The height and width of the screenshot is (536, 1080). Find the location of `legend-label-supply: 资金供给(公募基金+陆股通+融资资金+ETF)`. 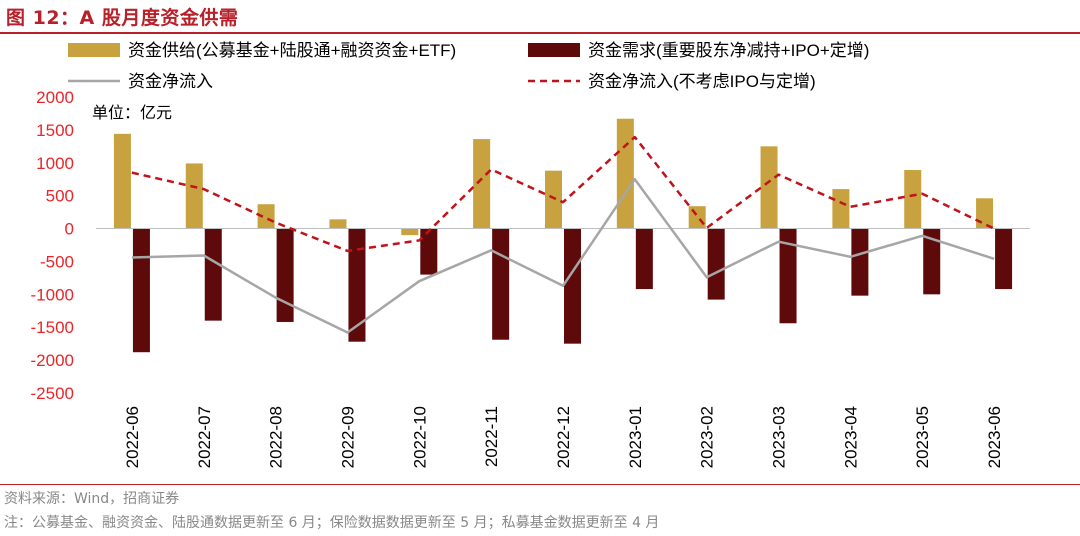

legend-label-supply: 资金供给(公募基金+陆股通+融资资金+ETF) is located at coordinates (292, 50).